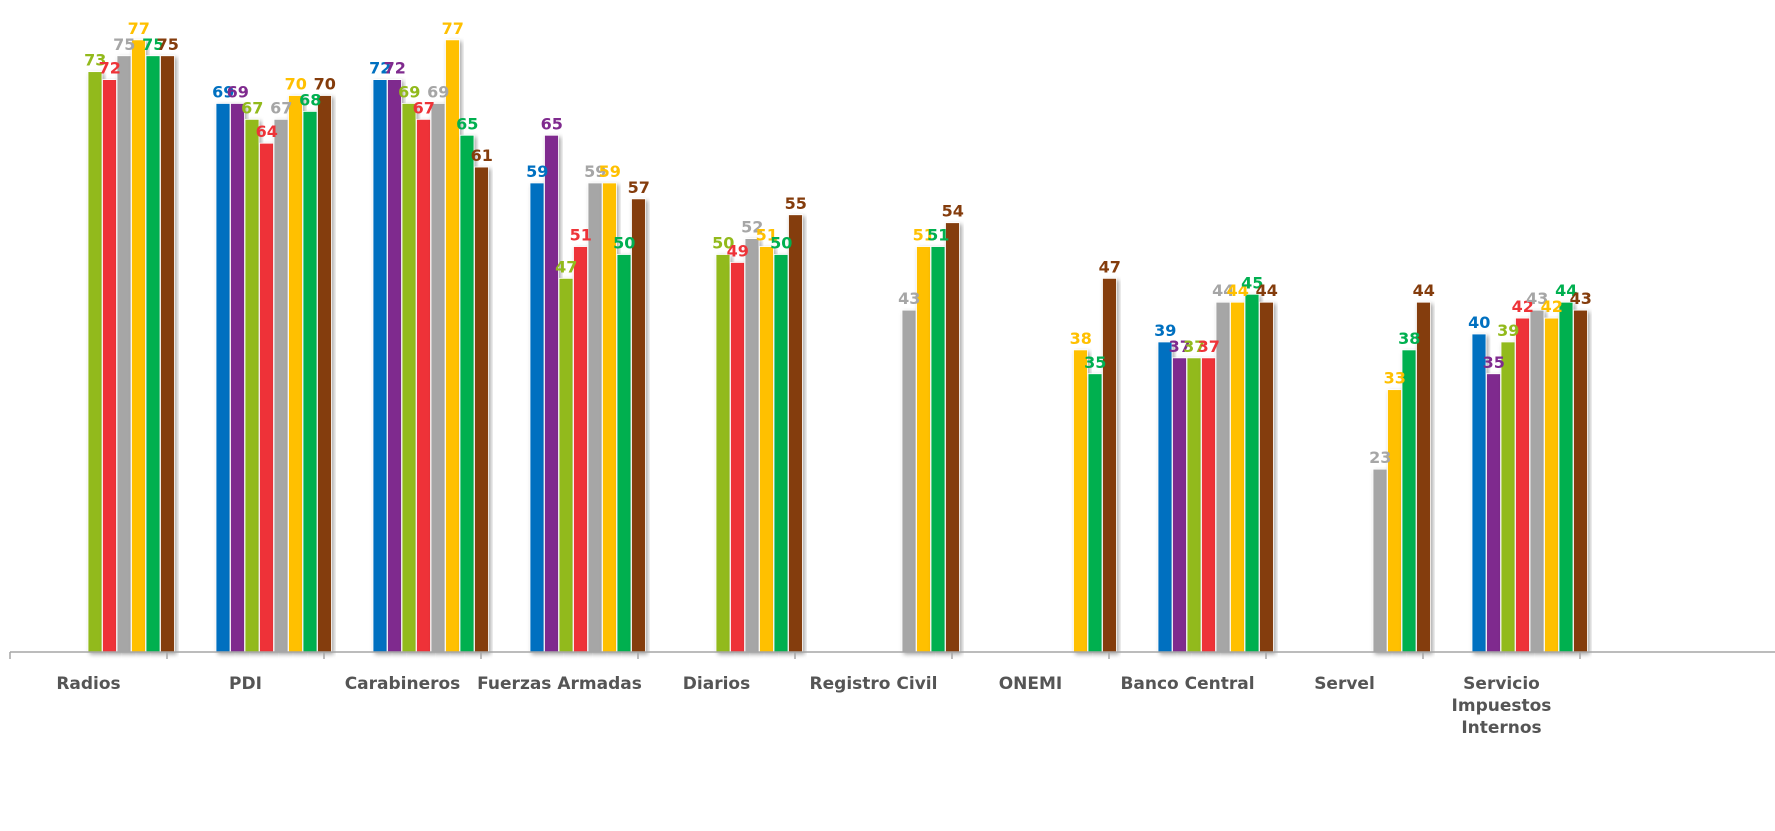  What do you see at coordinates (796, 203) in the screenshot?
I see `data-label: 55` at bounding box center [796, 203].